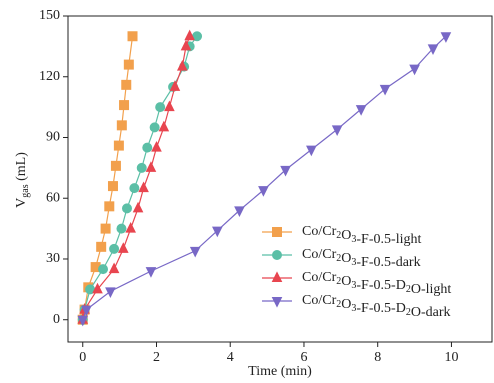  I want to click on legend-label: Co/Cr2O3-F-0.5-light, so click(361, 235).